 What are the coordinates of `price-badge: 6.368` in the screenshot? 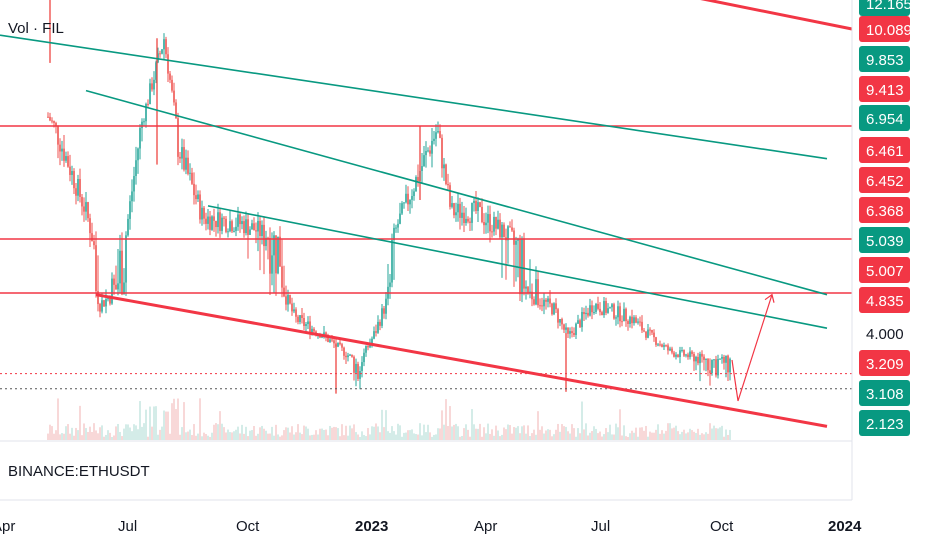 It's located at (884, 210).